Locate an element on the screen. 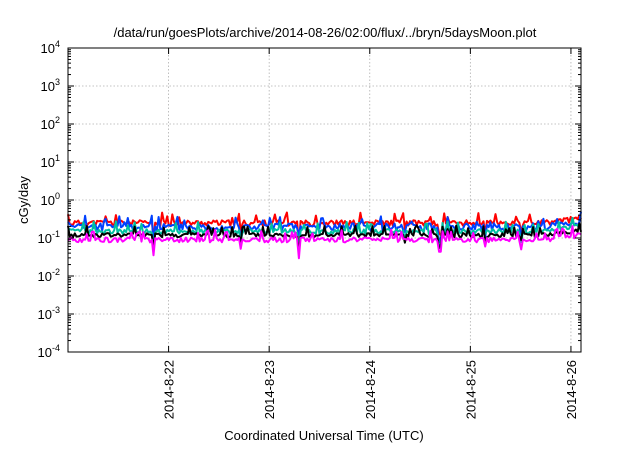 This screenshot has height=453, width=640. series-line is located at coordinates (324, 242).